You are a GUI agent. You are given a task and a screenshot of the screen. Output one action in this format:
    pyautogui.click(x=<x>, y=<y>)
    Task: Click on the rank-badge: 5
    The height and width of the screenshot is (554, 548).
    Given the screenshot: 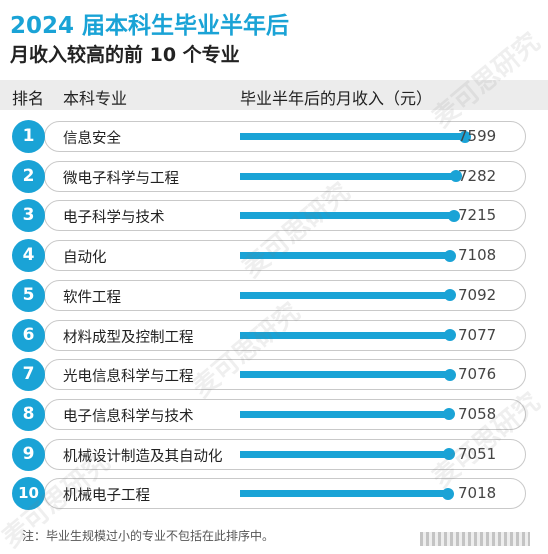 What is the action you would take?
    pyautogui.click(x=28, y=295)
    